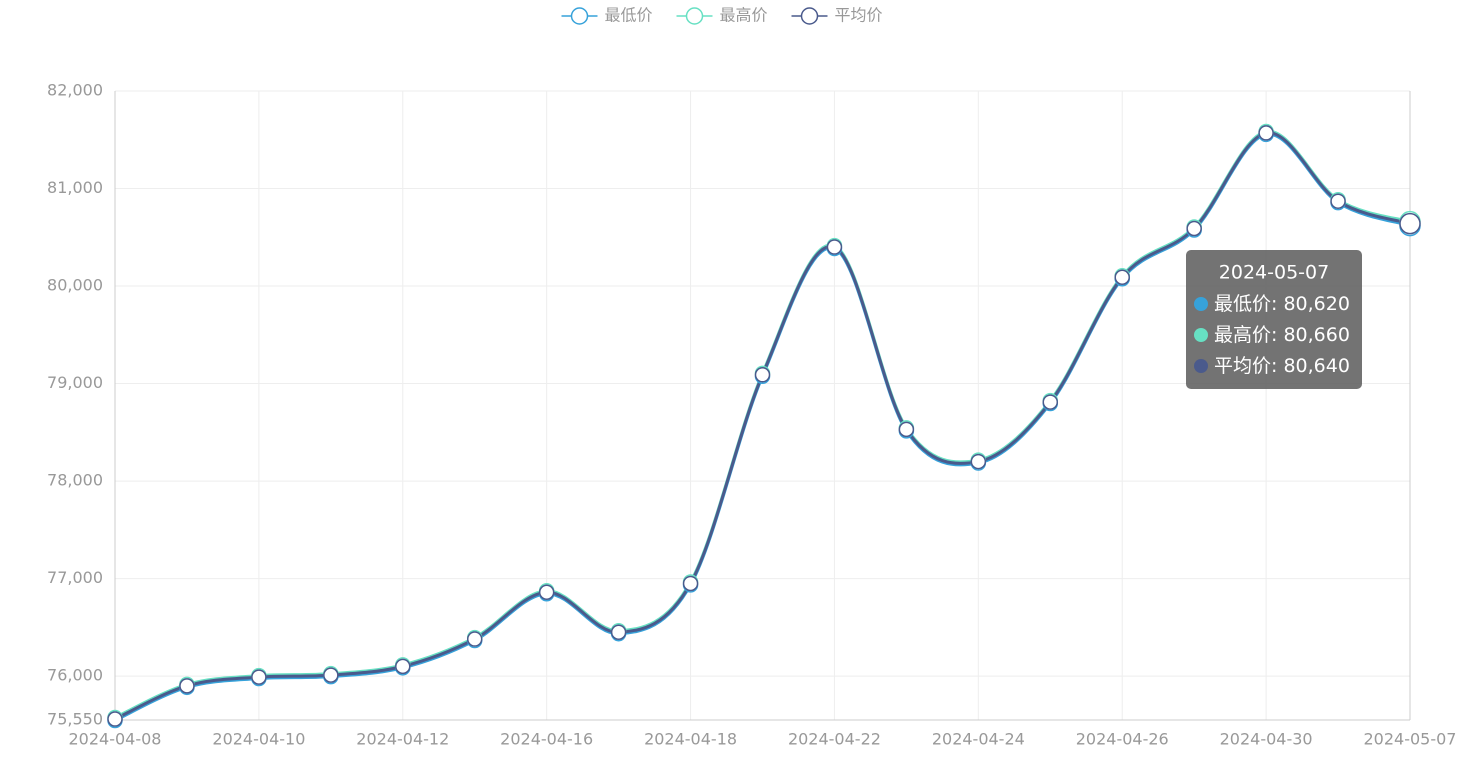 Image resolution: width=1468 pixels, height=762 pixels. I want to click on tooltip-item: 最高价: 80,660, so click(1282, 335).